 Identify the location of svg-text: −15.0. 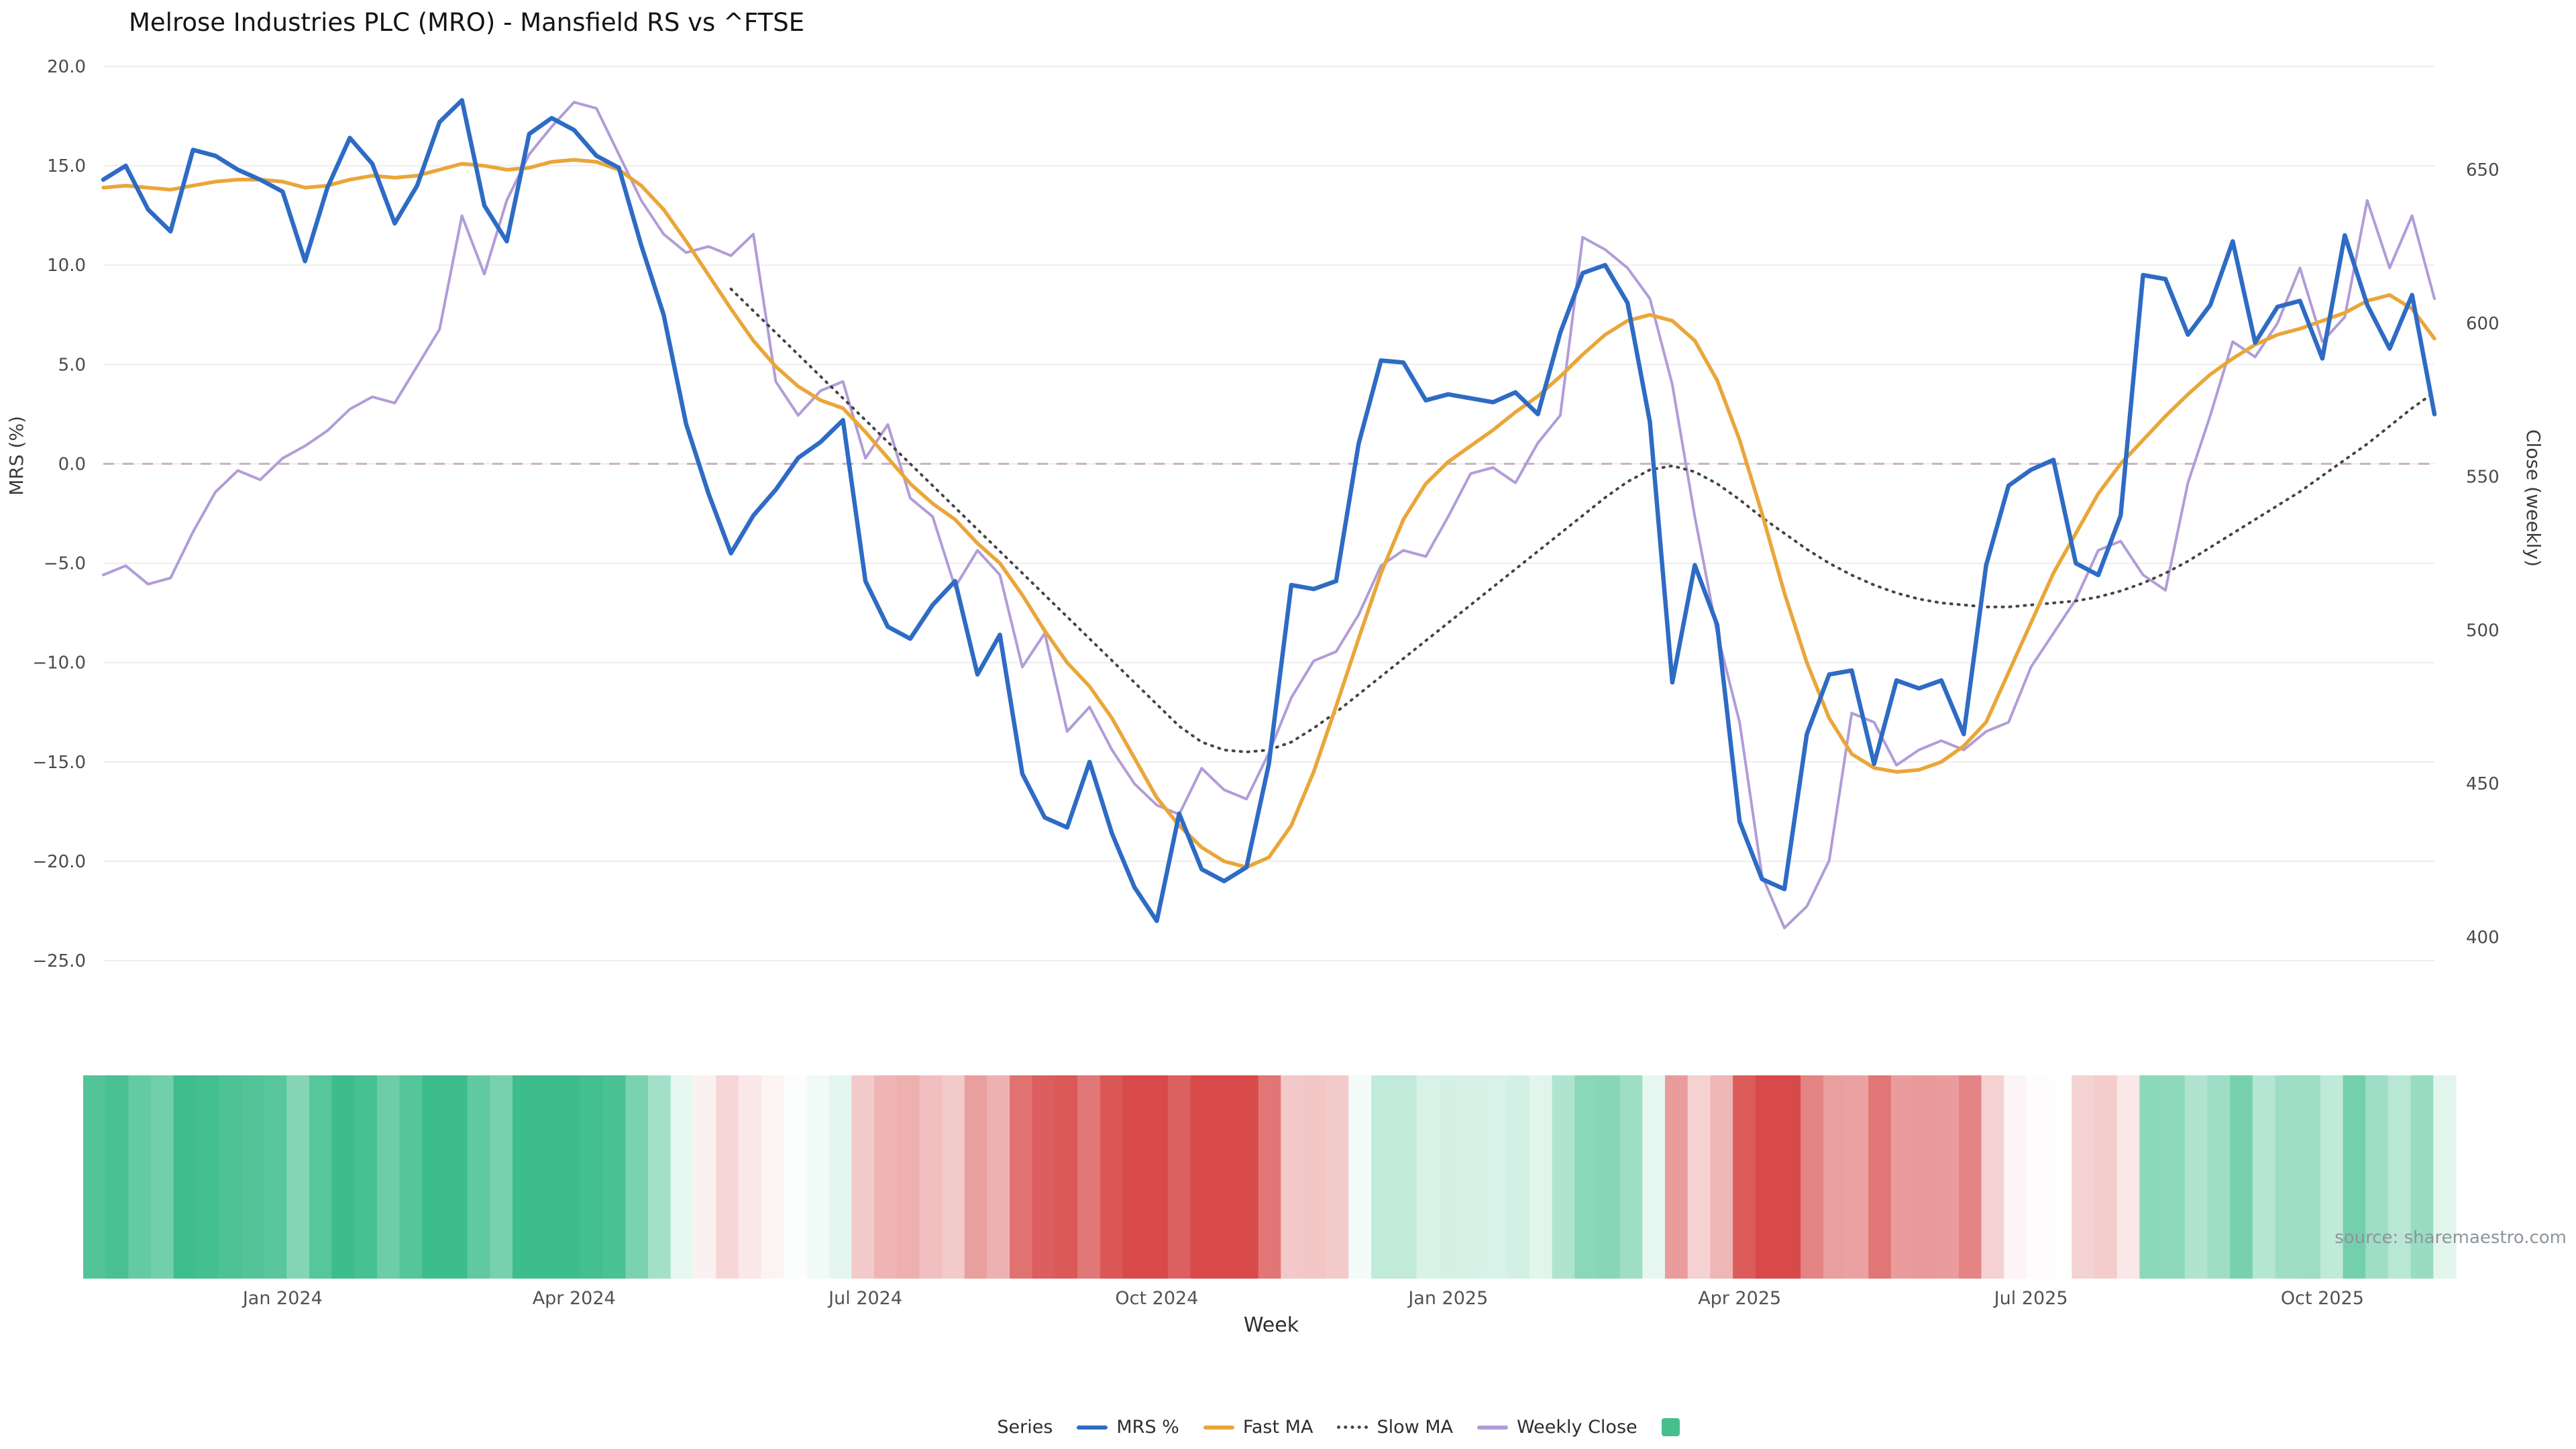
(59, 763).